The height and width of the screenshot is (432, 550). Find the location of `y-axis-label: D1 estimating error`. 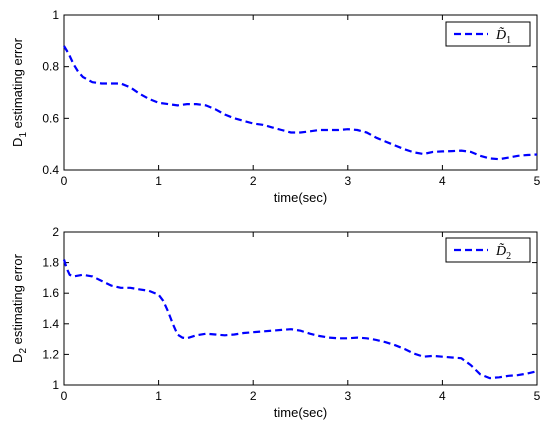

y-axis-label: D1 estimating error is located at coordinates (19, 92).